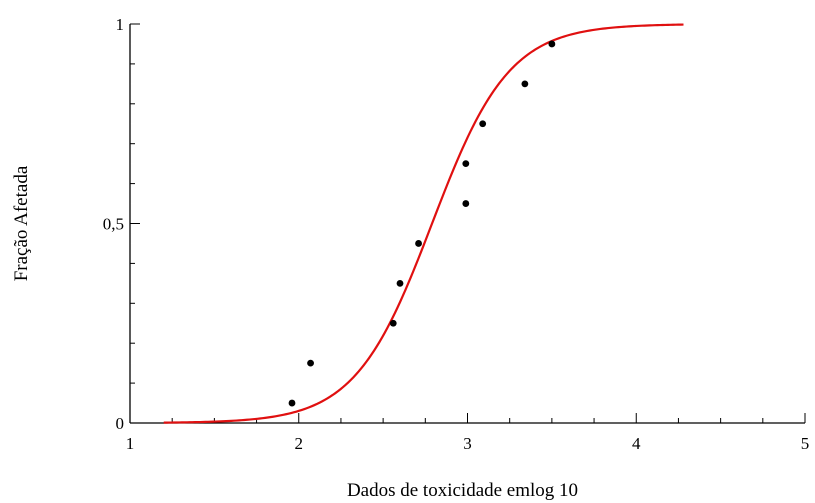 The width and height of the screenshot is (815, 503). What do you see at coordinates (113, 224) in the screenshot?
I see `y-tick-label: 0,5` at bounding box center [113, 224].